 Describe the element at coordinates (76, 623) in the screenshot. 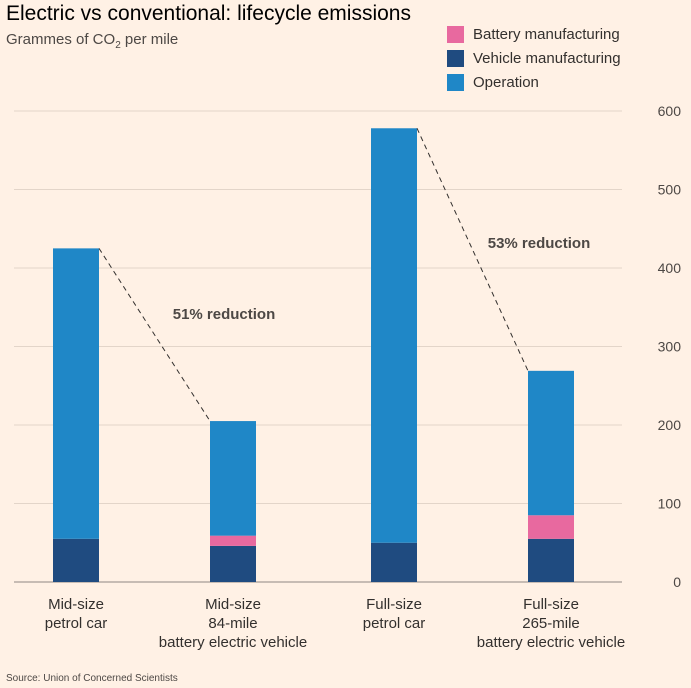

I see `x-tick-label-0-1: petrol car` at that location.